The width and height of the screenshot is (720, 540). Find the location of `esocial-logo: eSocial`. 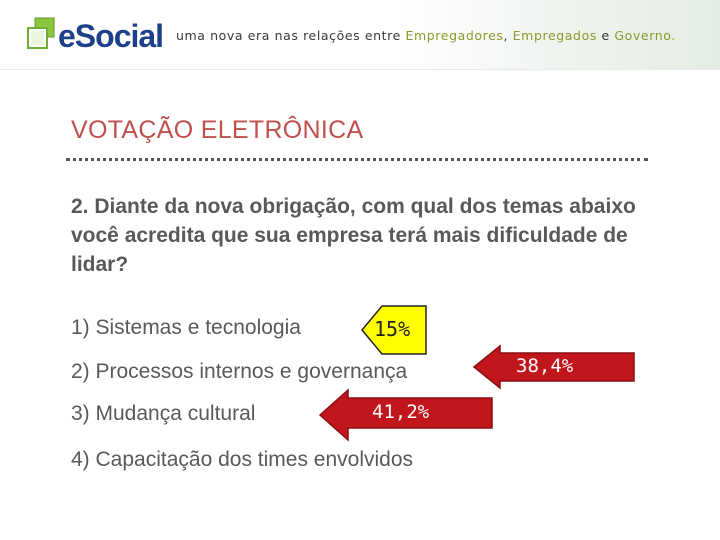

esocial-logo: eSocial is located at coordinates (95, 37).